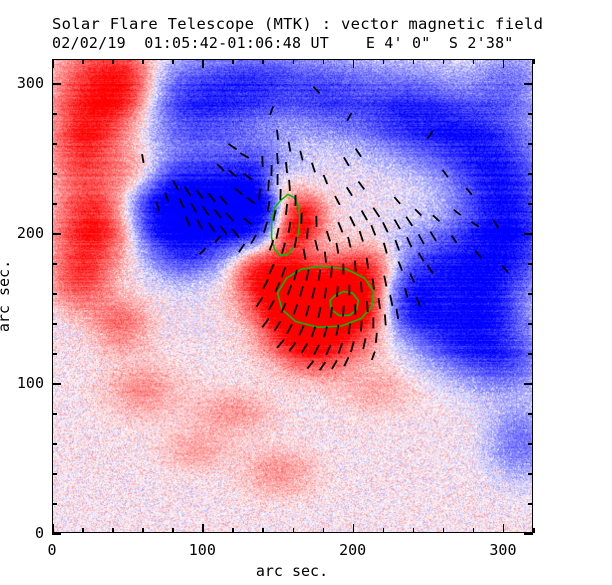 This screenshot has width=612, height=585. What do you see at coordinates (344, 303) in the screenshot?
I see `umbra-contour` at bounding box center [344, 303].